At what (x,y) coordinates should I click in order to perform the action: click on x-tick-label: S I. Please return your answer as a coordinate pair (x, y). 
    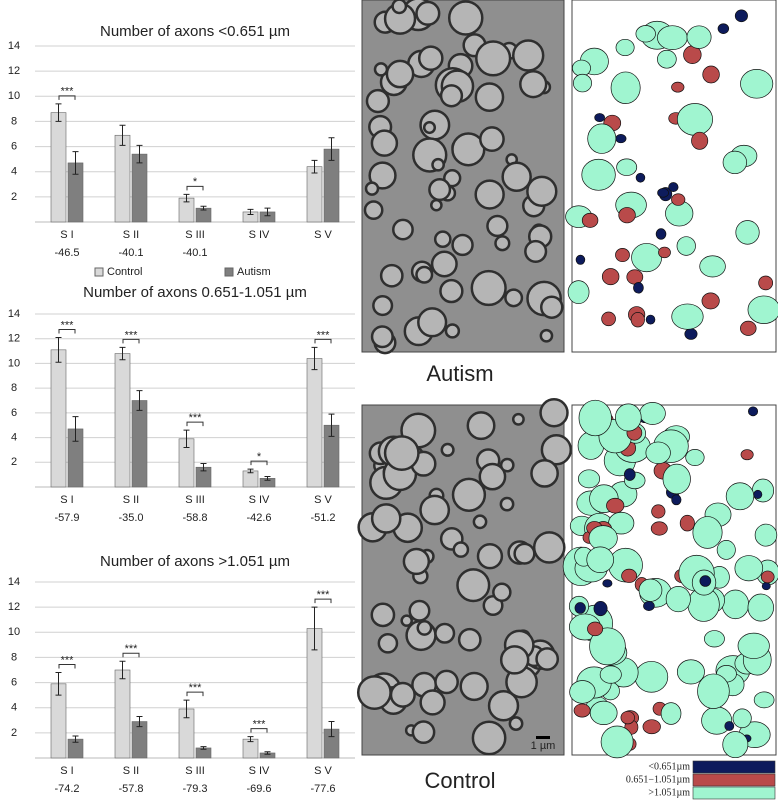
    Looking at the image, I should click on (66, 500).